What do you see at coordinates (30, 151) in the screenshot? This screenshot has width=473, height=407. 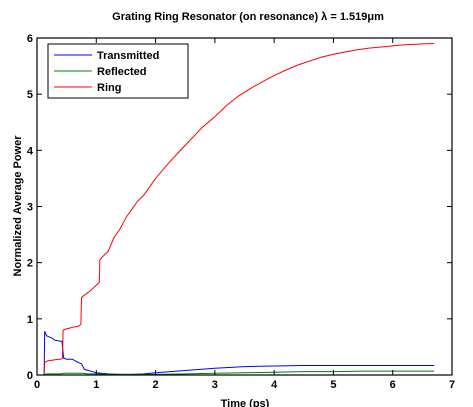 I see `y-tick-label: 4` at bounding box center [30, 151].